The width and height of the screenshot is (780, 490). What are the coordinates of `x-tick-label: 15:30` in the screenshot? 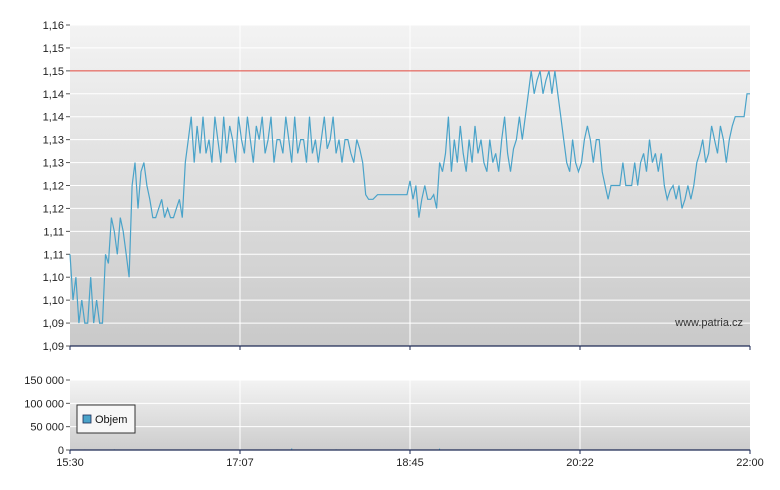 It's located at (70, 463).